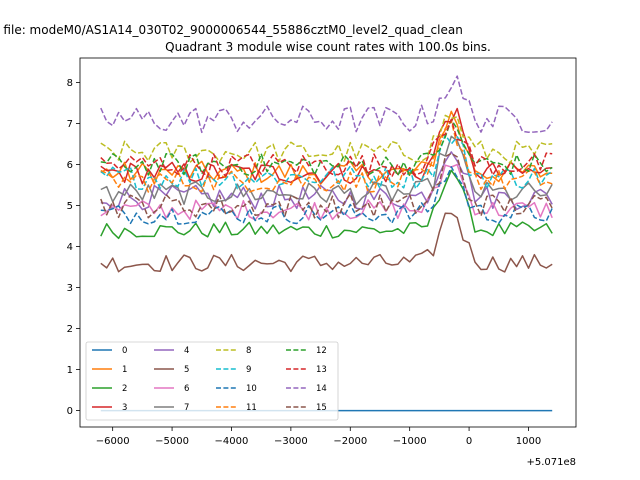 The width and height of the screenshot is (640, 480). I want to click on x-tick-label: 1000, so click(528, 441).